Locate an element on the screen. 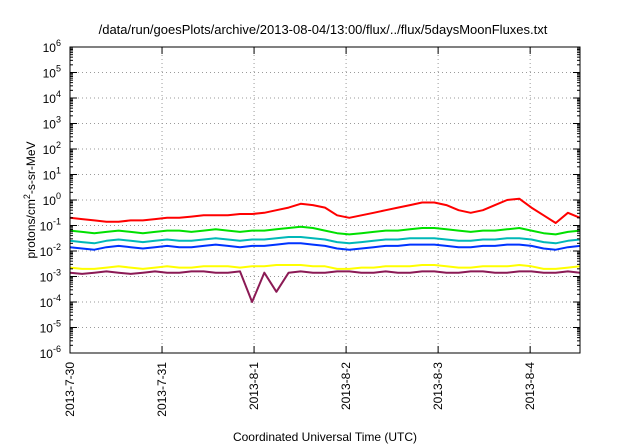 The height and width of the screenshot is (448, 640). x-tick-label: 2013-8-2 is located at coordinates (346, 386).